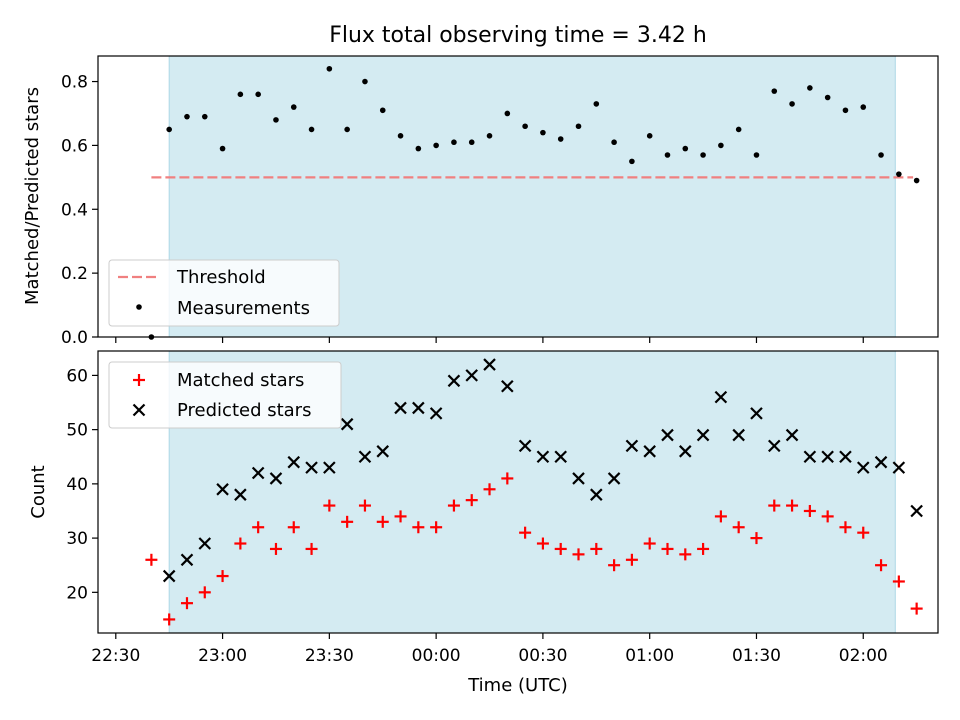 The image size is (960, 720). I want to click on chart-title: Flux total observing time = 3.42 h, so click(518, 35).